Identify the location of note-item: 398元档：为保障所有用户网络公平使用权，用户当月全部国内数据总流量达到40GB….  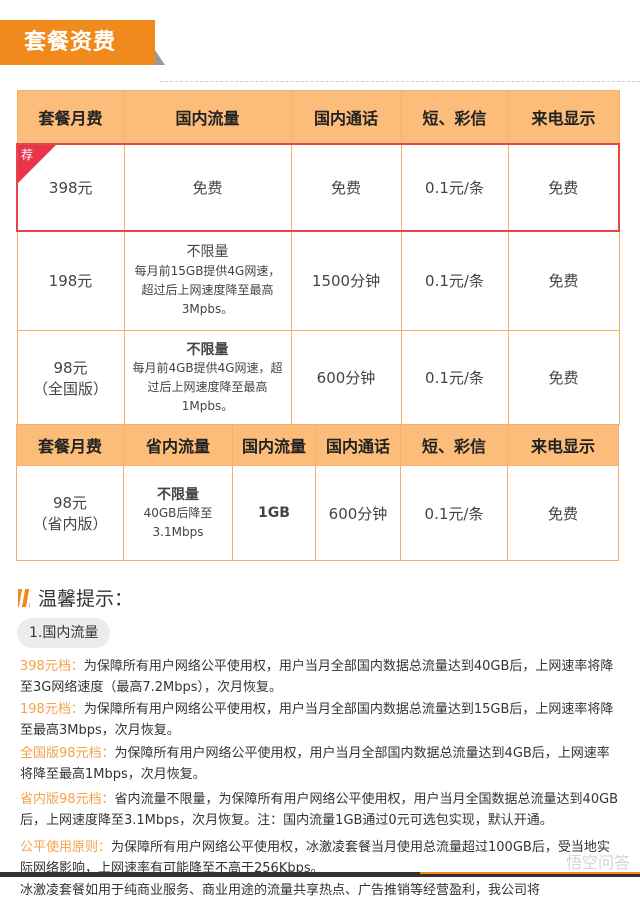
(317, 677).